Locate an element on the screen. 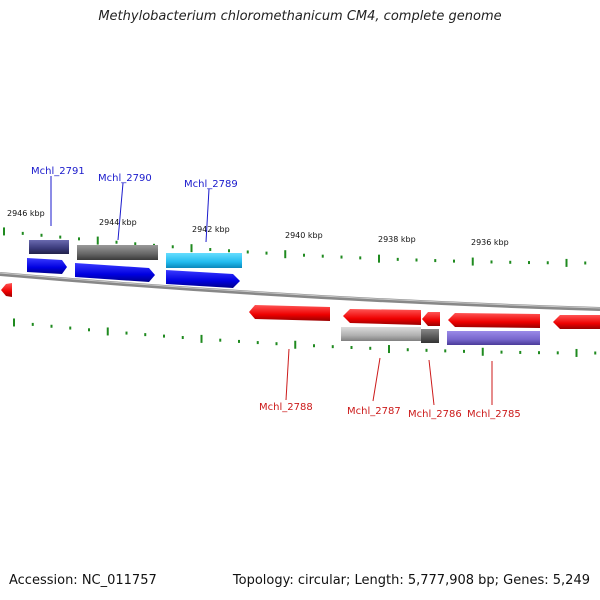 The image size is (600, 600). kbp-label-2946: 2946 kbp is located at coordinates (26, 213).